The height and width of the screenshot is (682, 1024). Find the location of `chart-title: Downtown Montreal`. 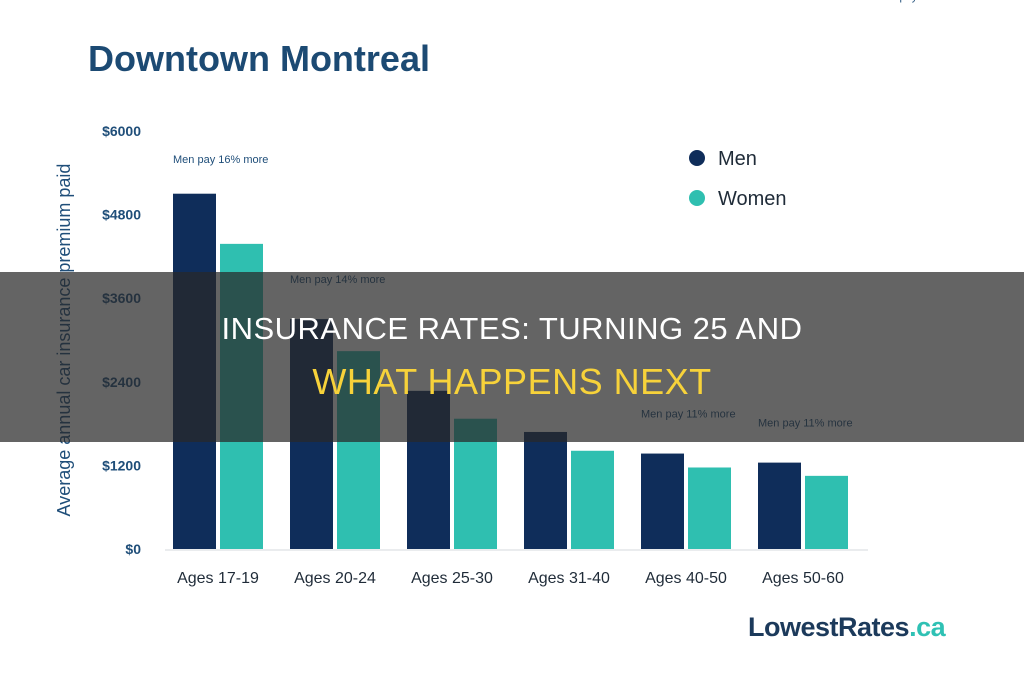

chart-title: Downtown Montreal is located at coordinates (259, 58).